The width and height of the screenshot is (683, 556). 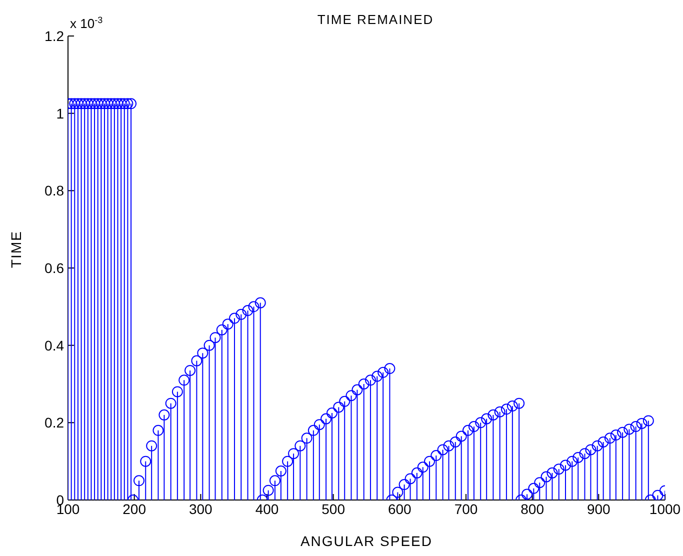 I want to click on x-tick-label: 700, so click(x=466, y=508).